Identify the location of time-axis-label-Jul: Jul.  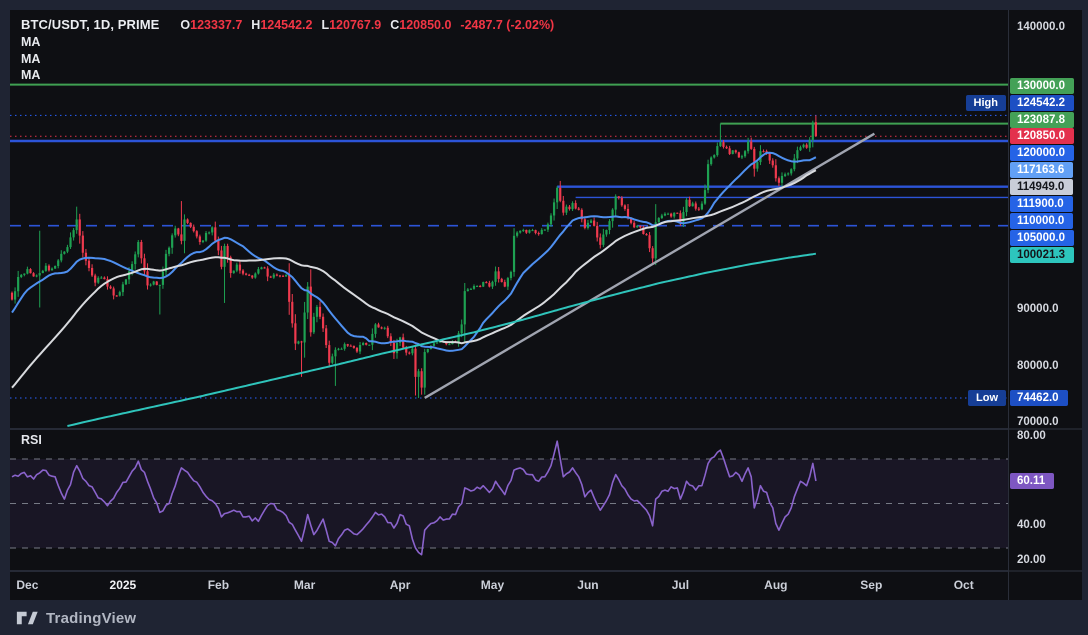
(680, 585).